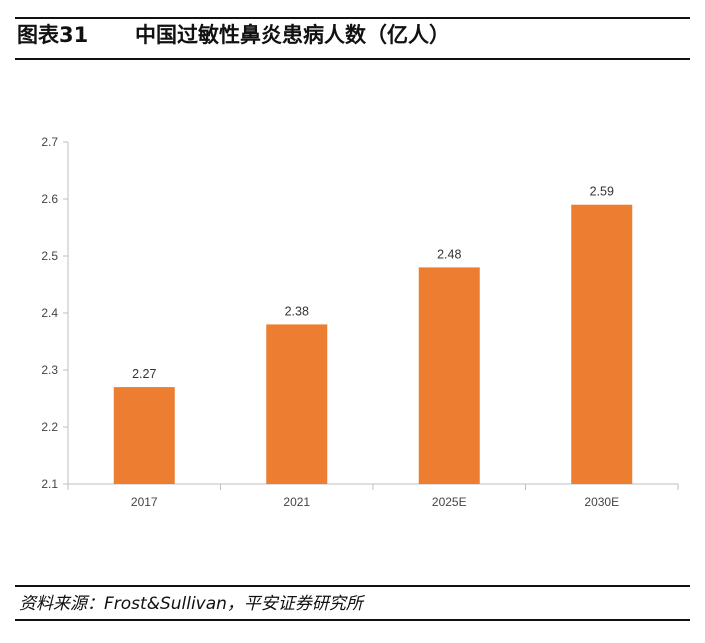 The image size is (705, 643). I want to click on source-top-rule, so click(352, 586).